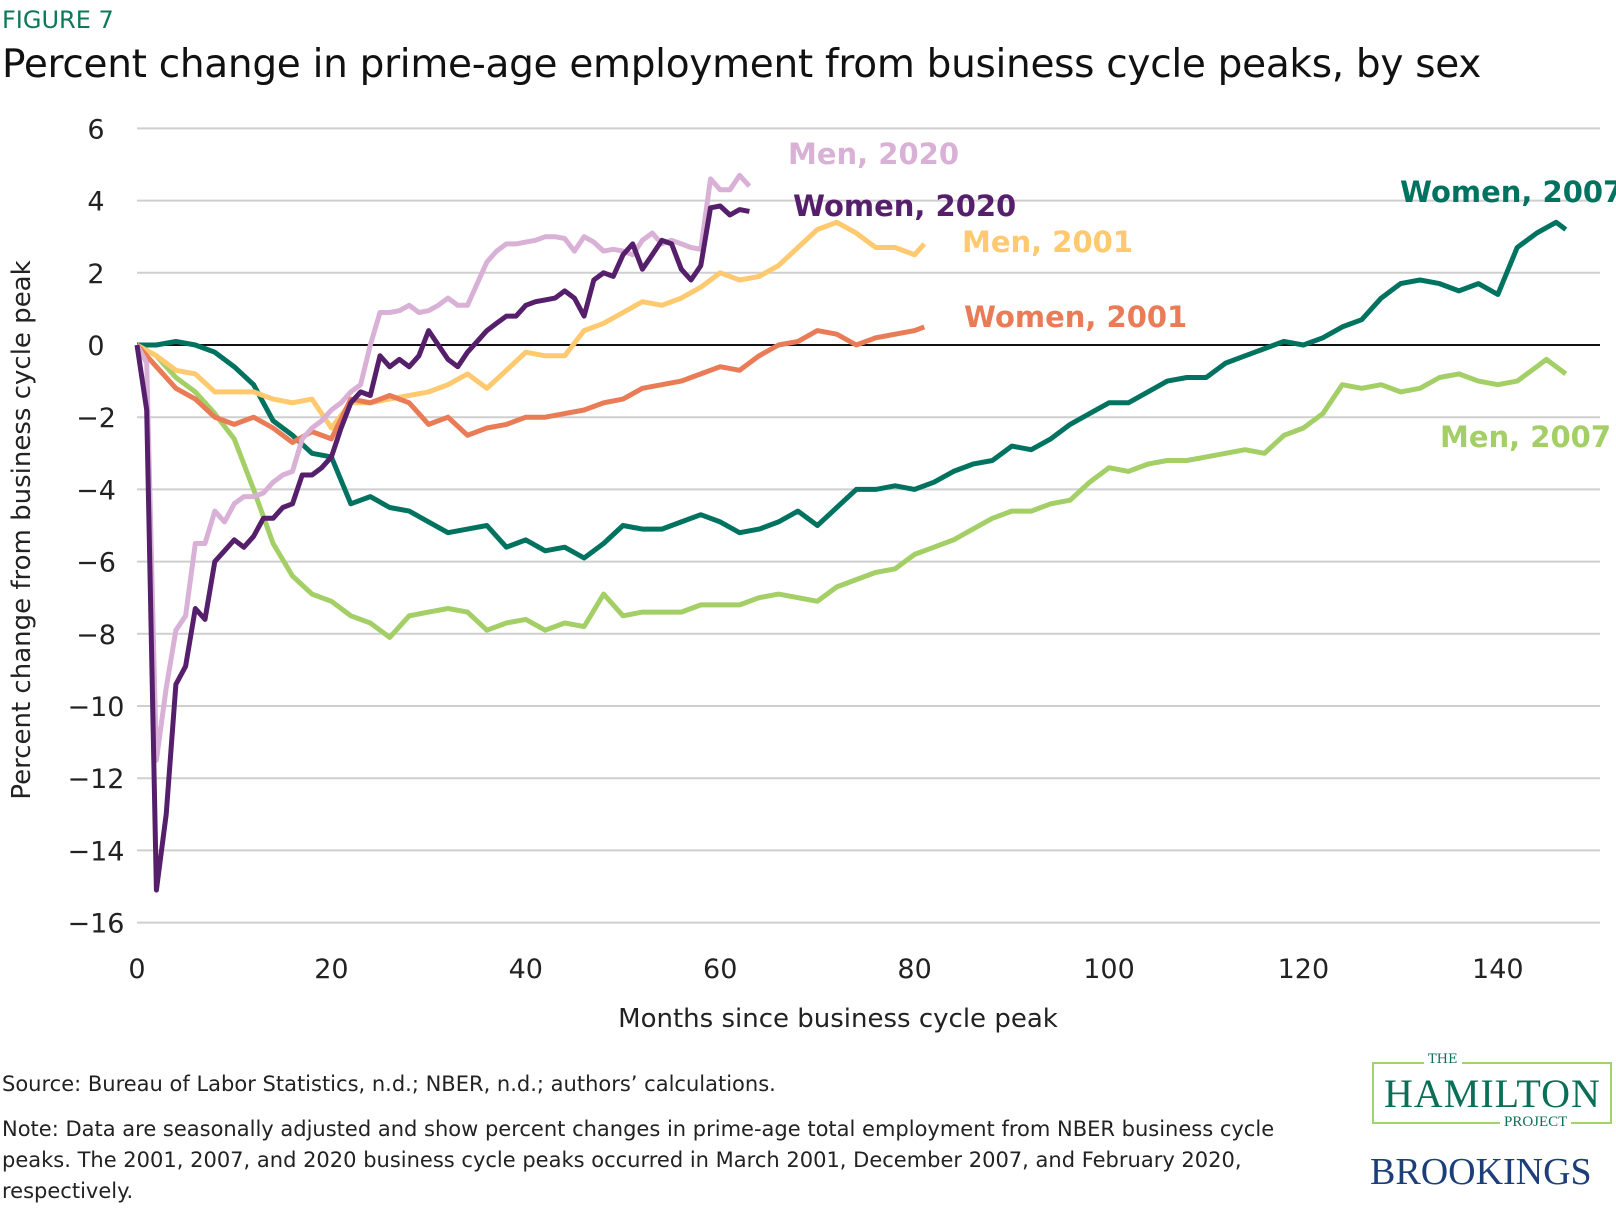  I want to click on y-tick-label: 4, so click(95, 202).